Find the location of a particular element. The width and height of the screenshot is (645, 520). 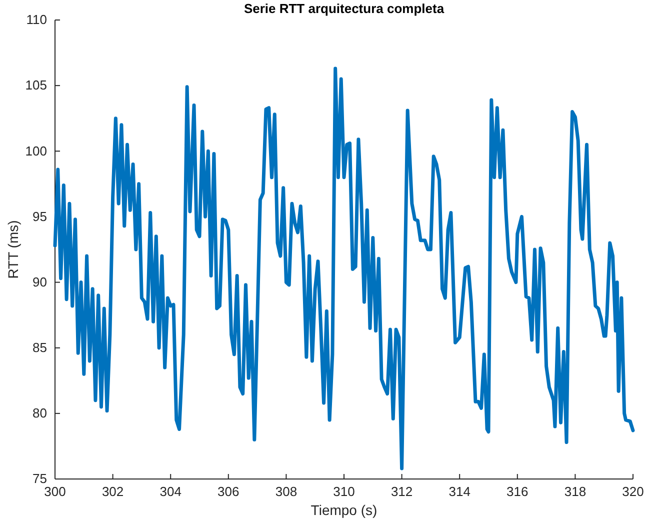

y-tick-label: 90 is located at coordinates (39, 282).